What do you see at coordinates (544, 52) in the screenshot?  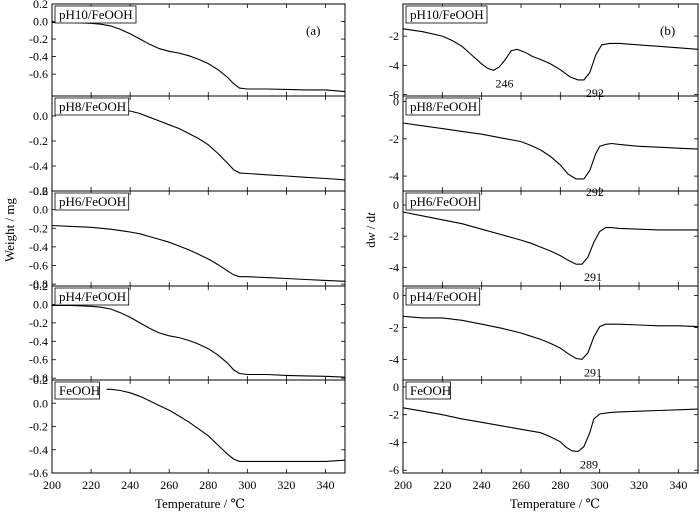 I see `subplot-b-0: -2 -4 -6 pH10/FeOOH 246 292` at bounding box center [544, 52].